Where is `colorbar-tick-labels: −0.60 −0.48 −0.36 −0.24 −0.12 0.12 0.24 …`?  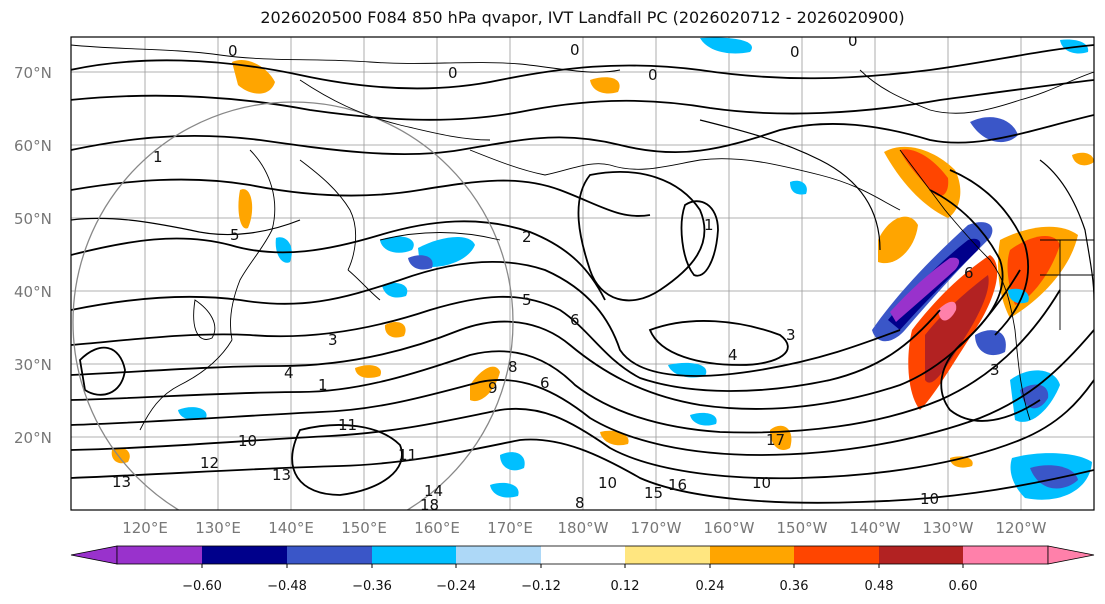
colorbar-tick-labels: −0.60 −0.48 −0.36 −0.24 −0.12 0.12 0.24 … is located at coordinates (579, 586).